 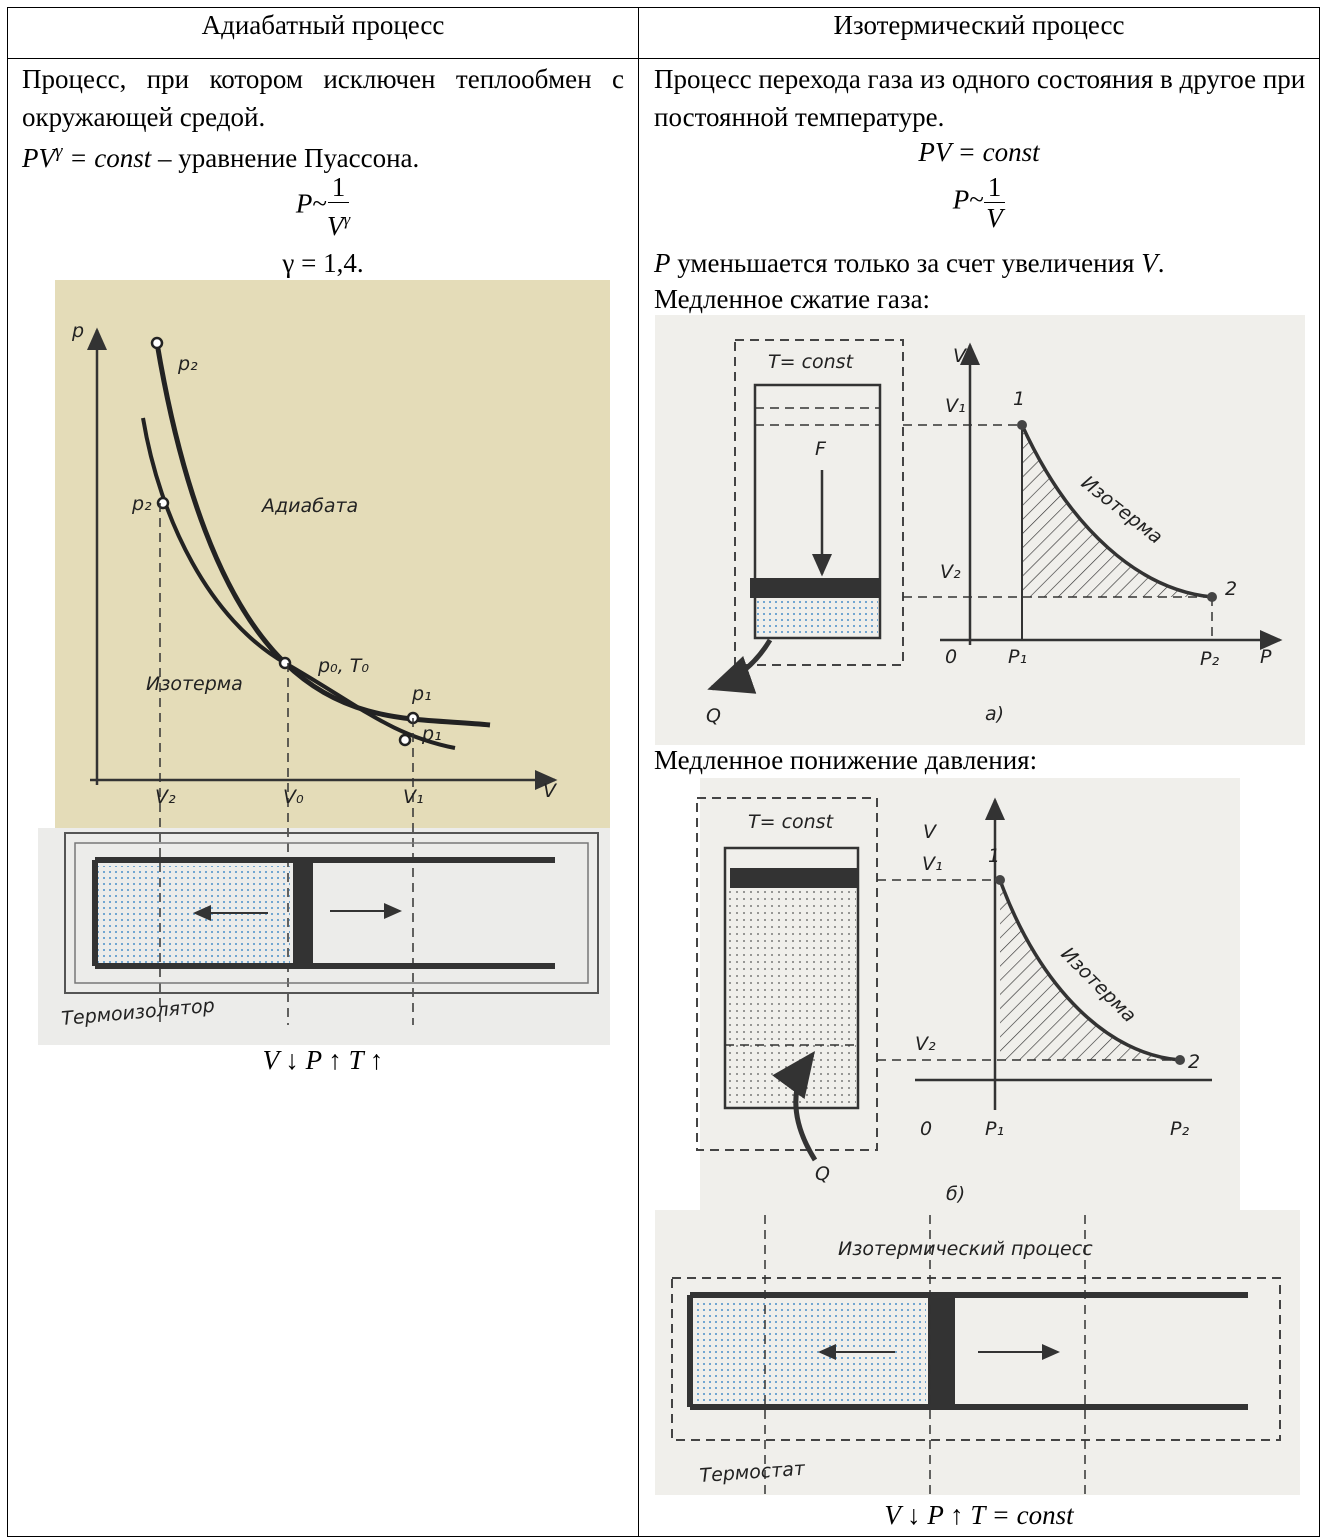 I want to click on formula: PV = const, so click(x=979, y=152).